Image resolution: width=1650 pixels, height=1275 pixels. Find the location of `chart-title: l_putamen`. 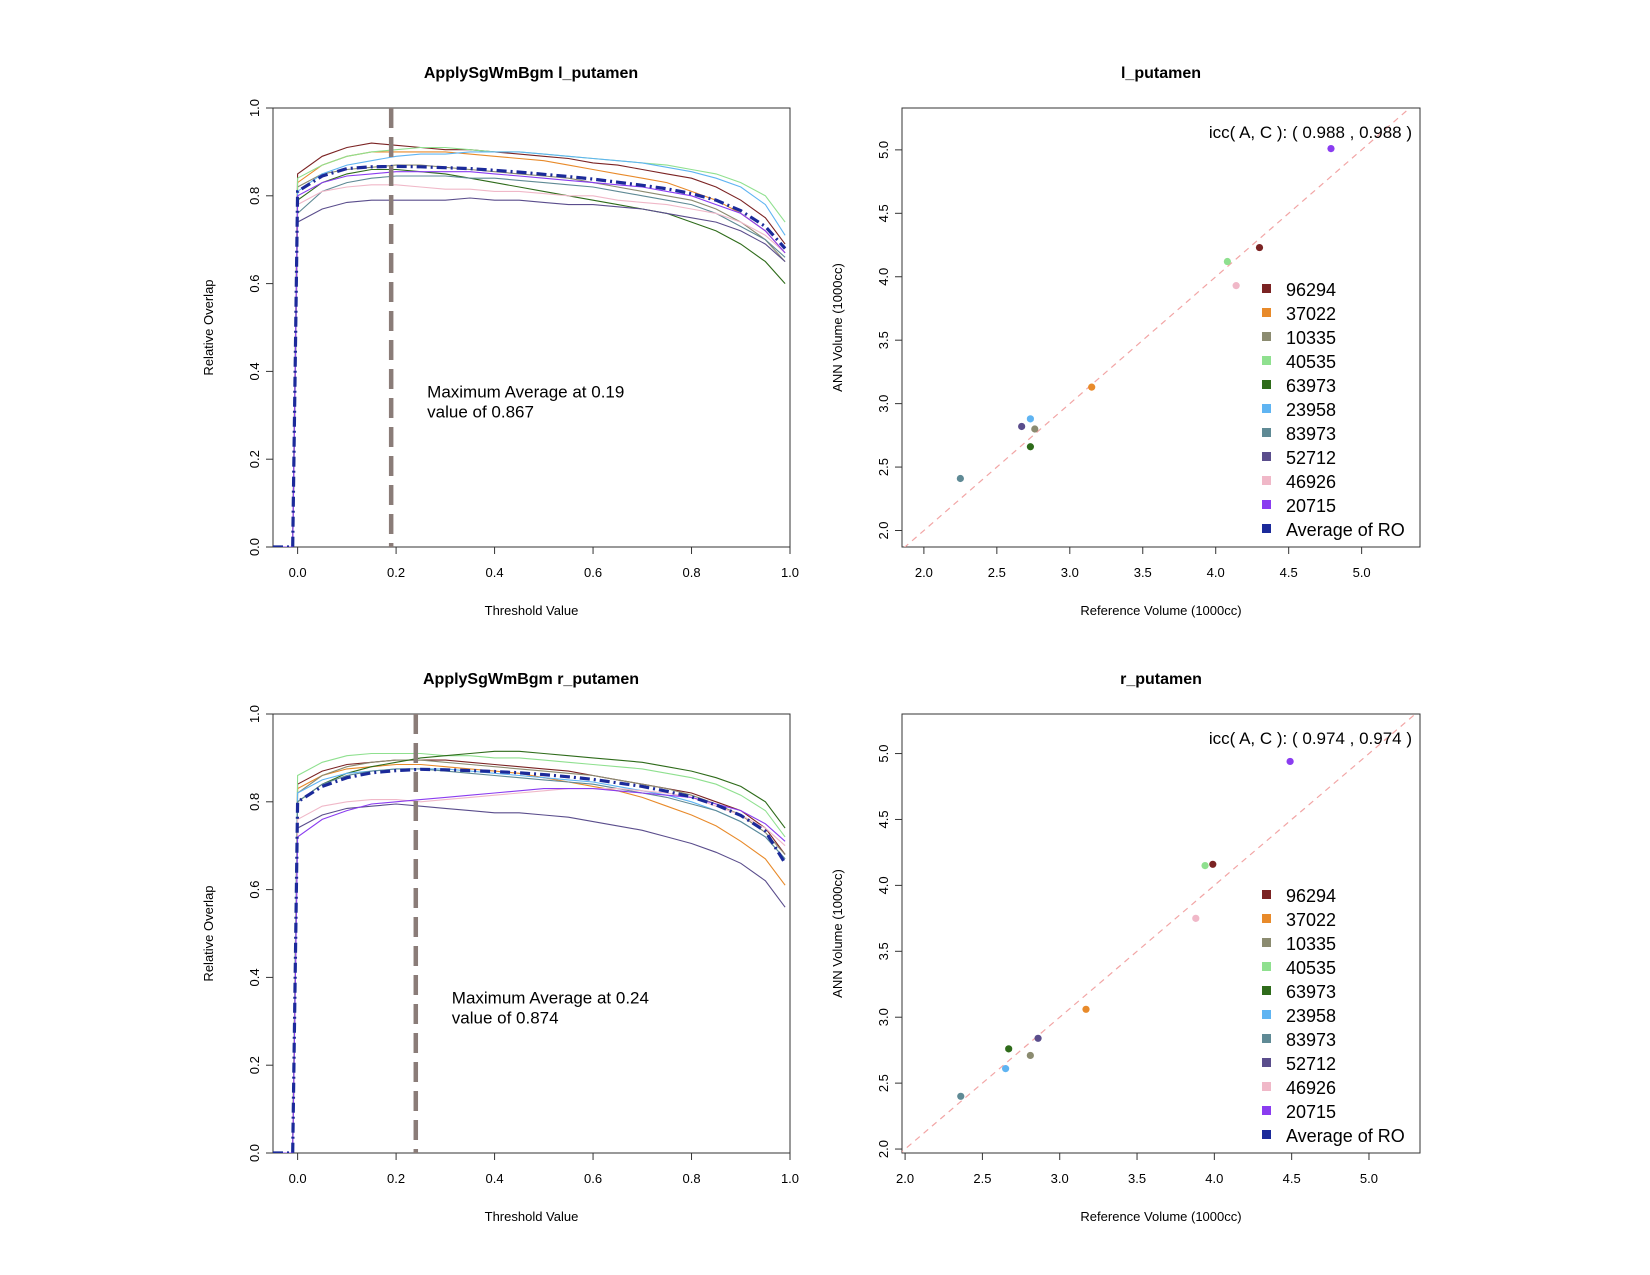

chart-title: l_putamen is located at coordinates (1161, 73).